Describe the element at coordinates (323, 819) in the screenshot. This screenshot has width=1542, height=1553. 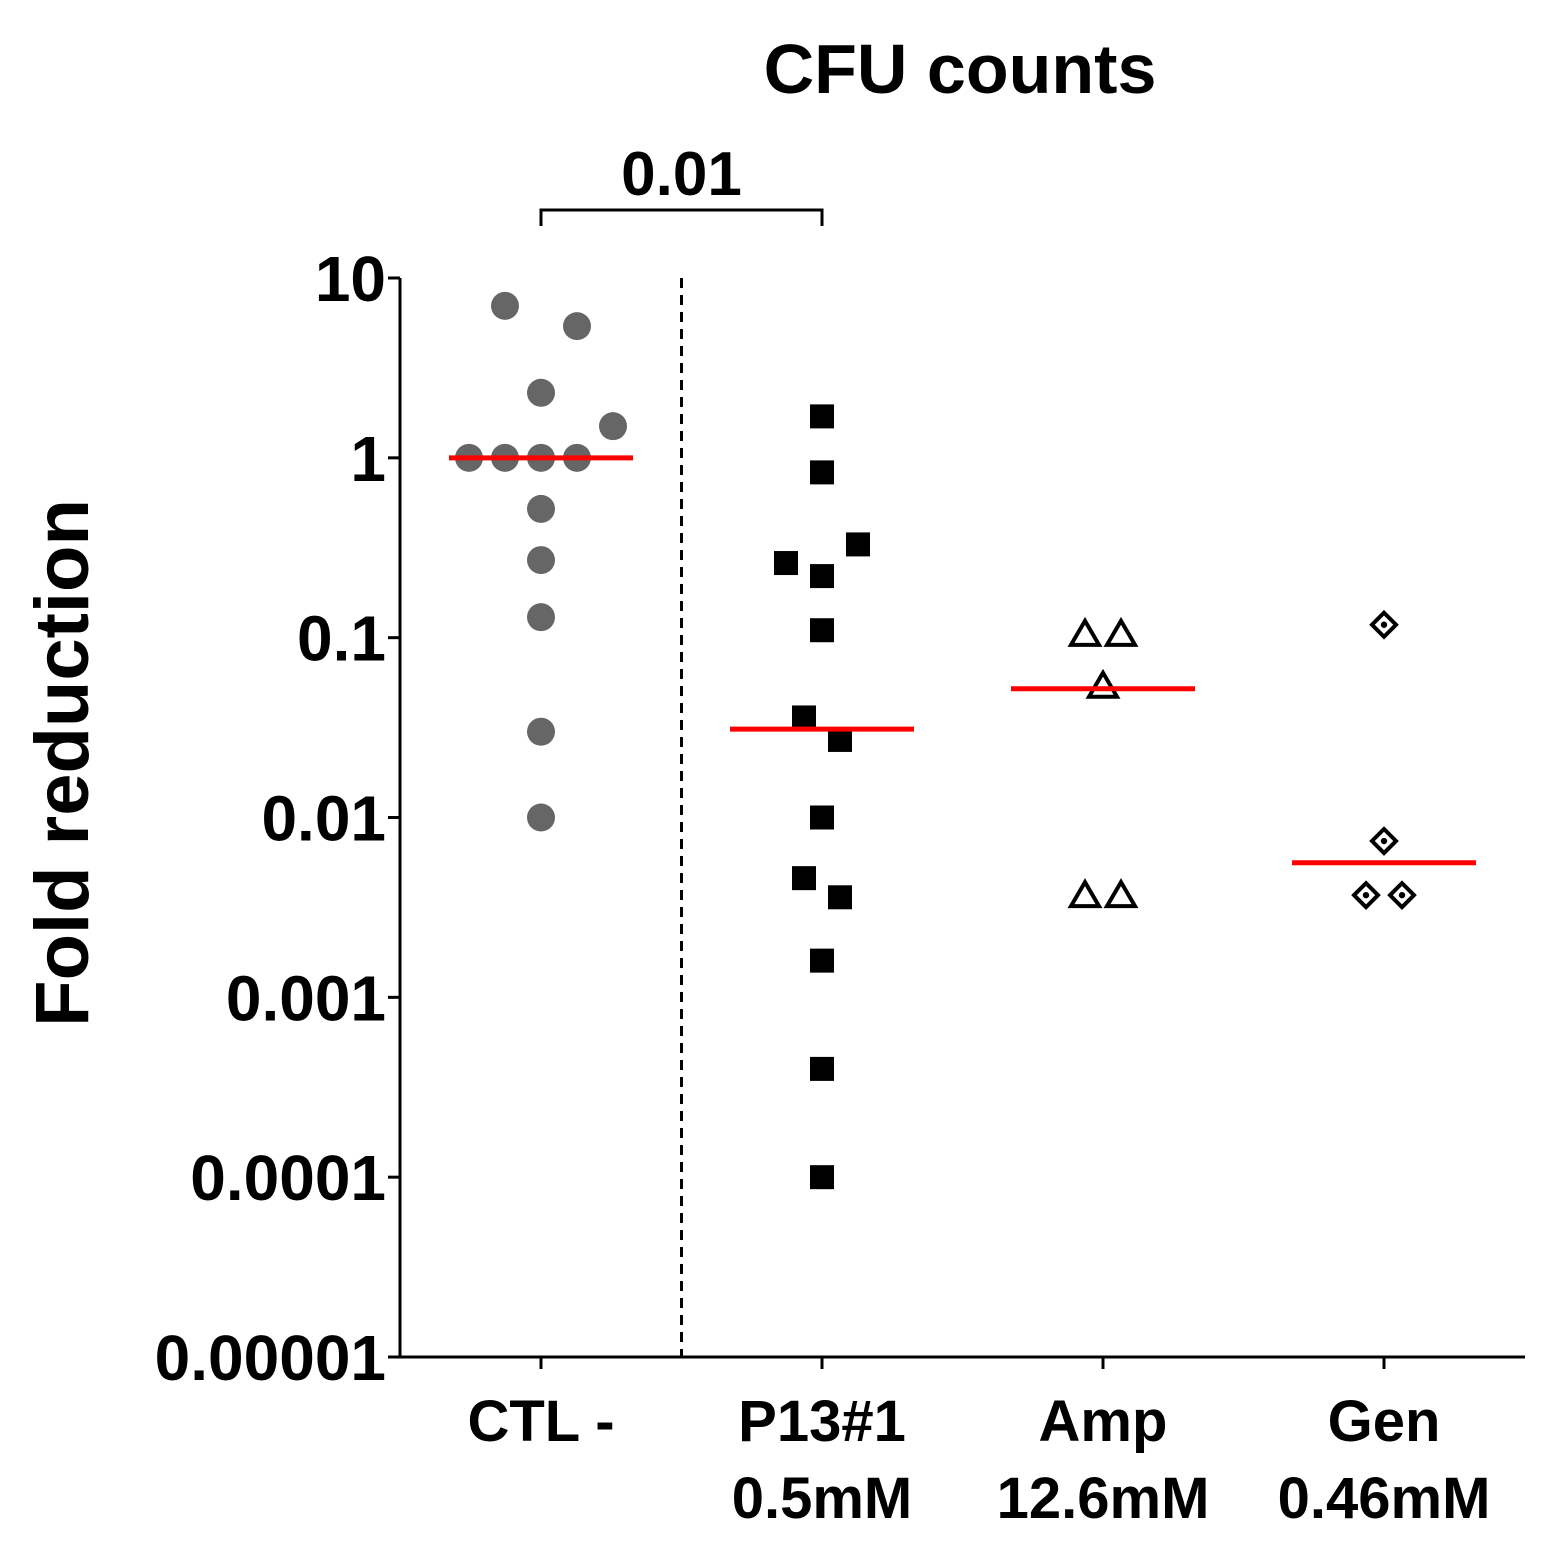
I see `y-tick-label: 0.01` at that location.